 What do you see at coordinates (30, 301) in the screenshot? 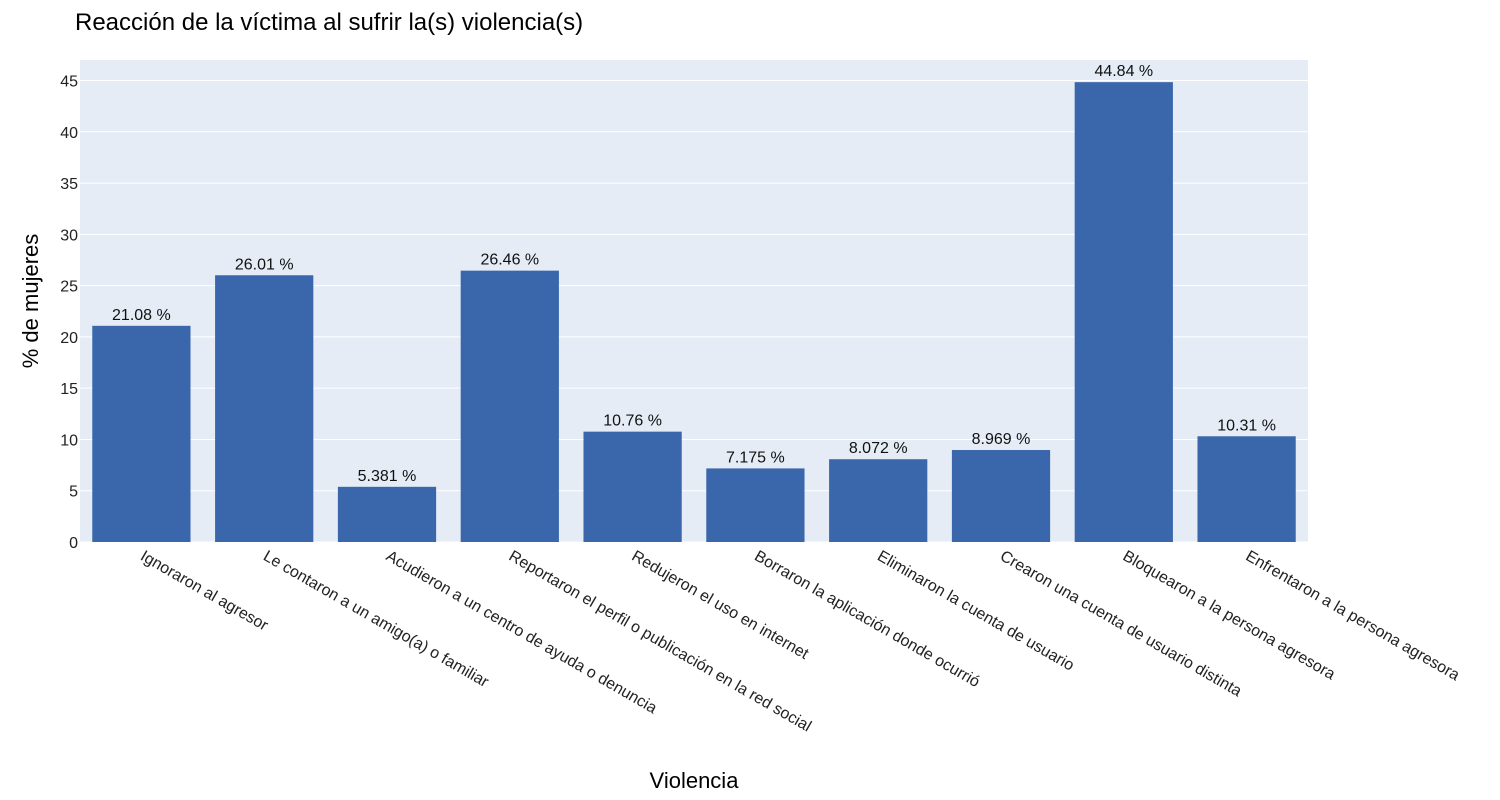
I see `y-axis-title: % de mujeres` at bounding box center [30, 301].